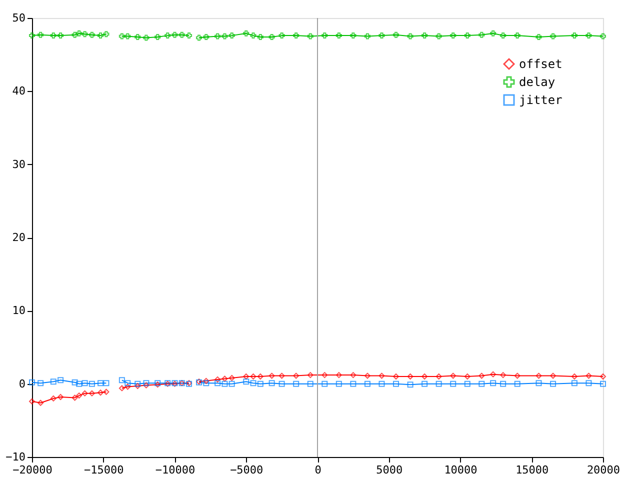  I want to click on y-tick-label: 50, so click(19, 18).